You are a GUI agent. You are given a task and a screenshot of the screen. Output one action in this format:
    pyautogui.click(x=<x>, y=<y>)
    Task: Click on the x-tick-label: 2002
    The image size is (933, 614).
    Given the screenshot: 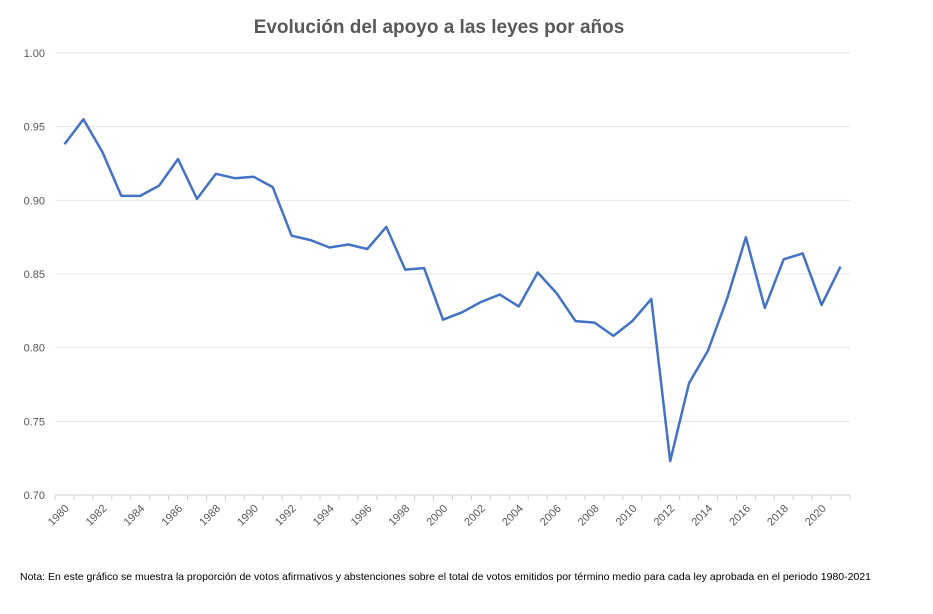 What is the action you would take?
    pyautogui.click(x=475, y=516)
    